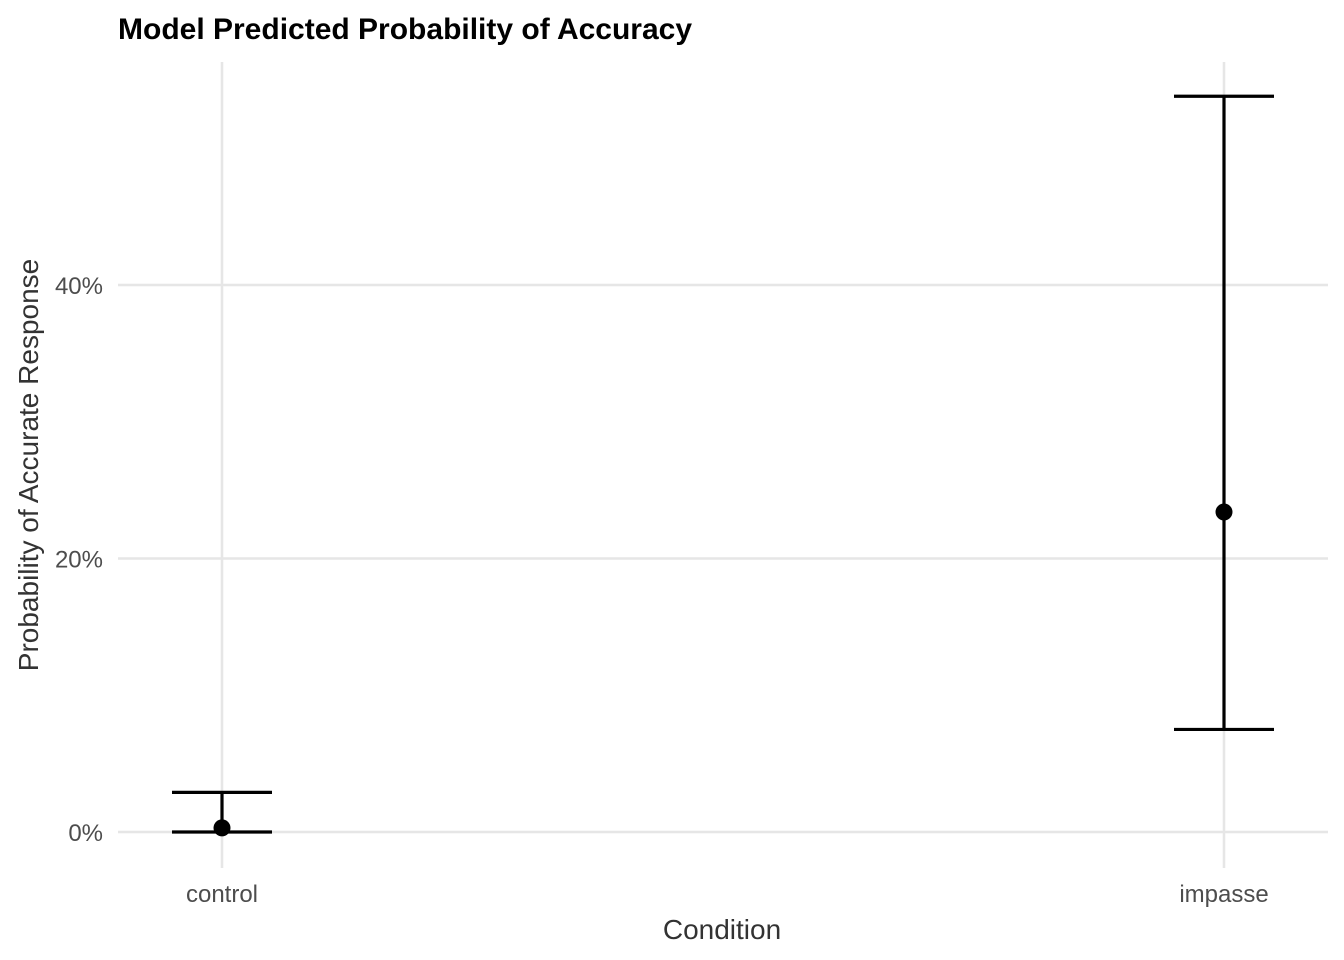 The image size is (1344, 960). Describe the element at coordinates (1224, 512) in the screenshot. I see `point-impasse` at that location.